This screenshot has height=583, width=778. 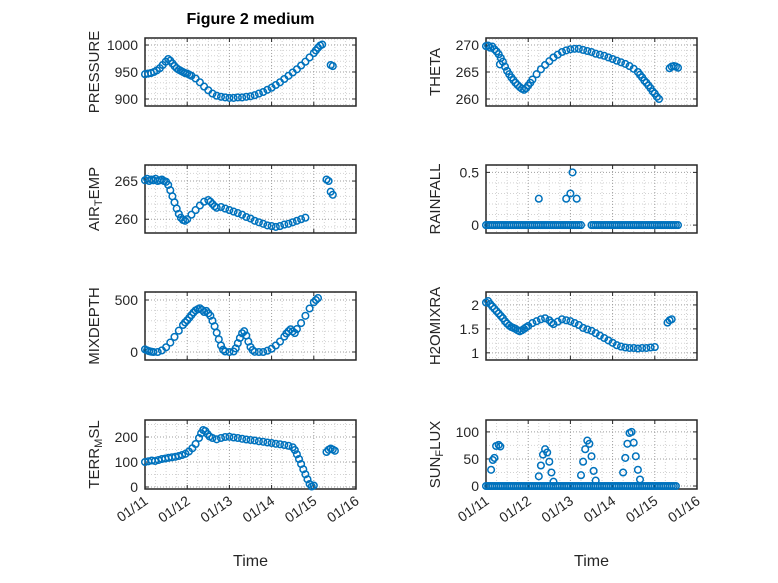 I want to click on svg-text: 01/14, so click(x=258, y=508).